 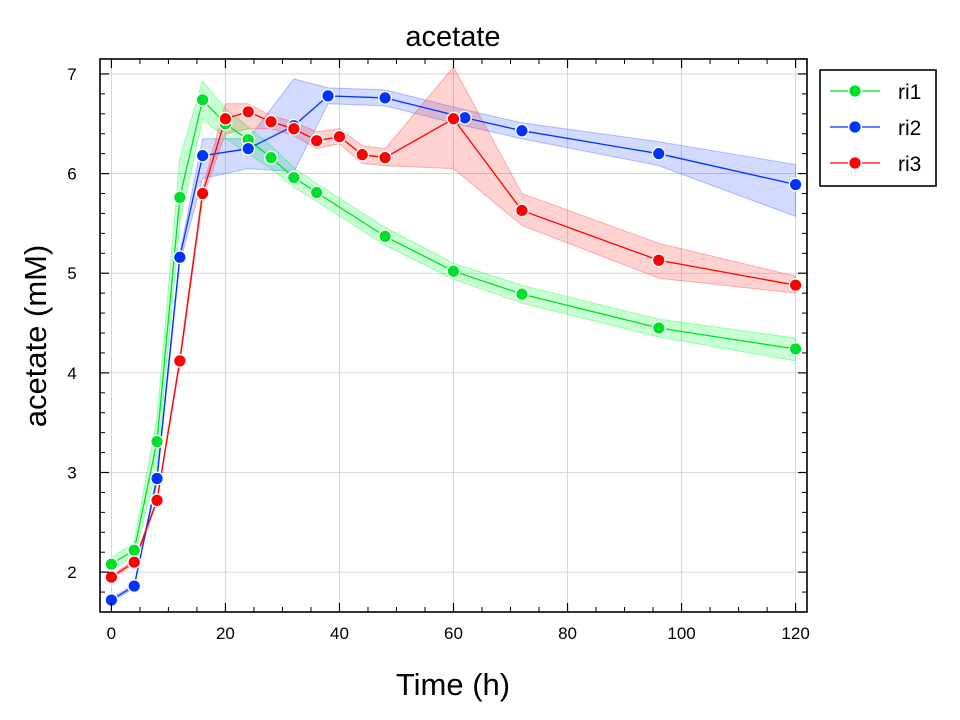 I want to click on y-tick-label: 7, so click(x=71, y=74).